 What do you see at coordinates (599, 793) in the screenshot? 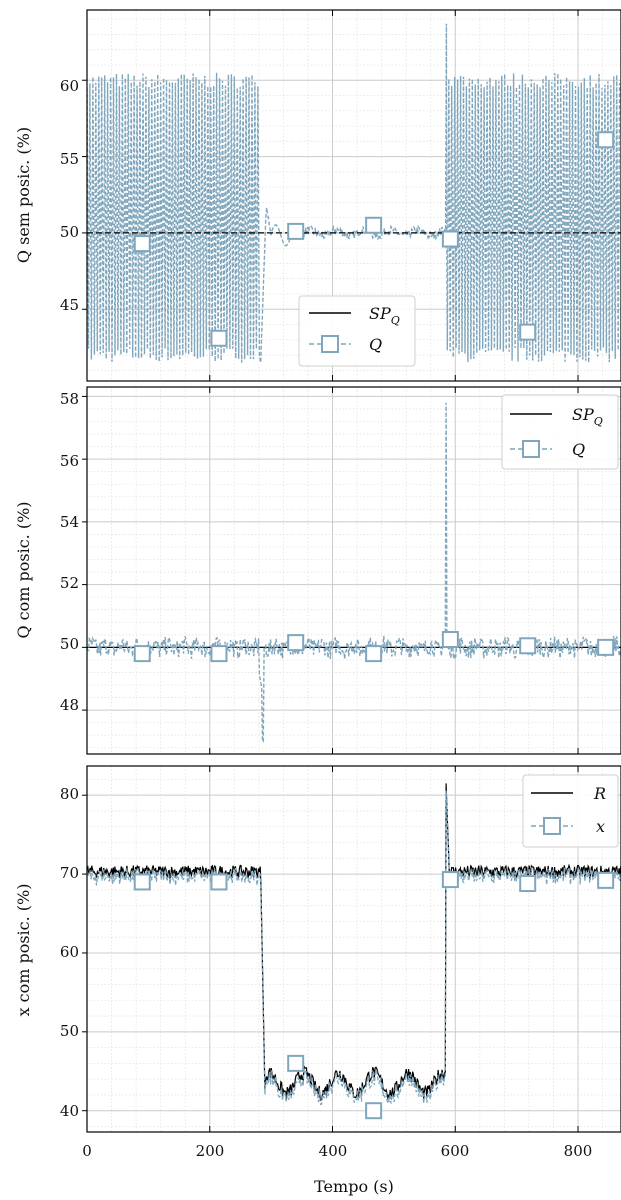
I see `legend-label-reference: R` at bounding box center [599, 793].